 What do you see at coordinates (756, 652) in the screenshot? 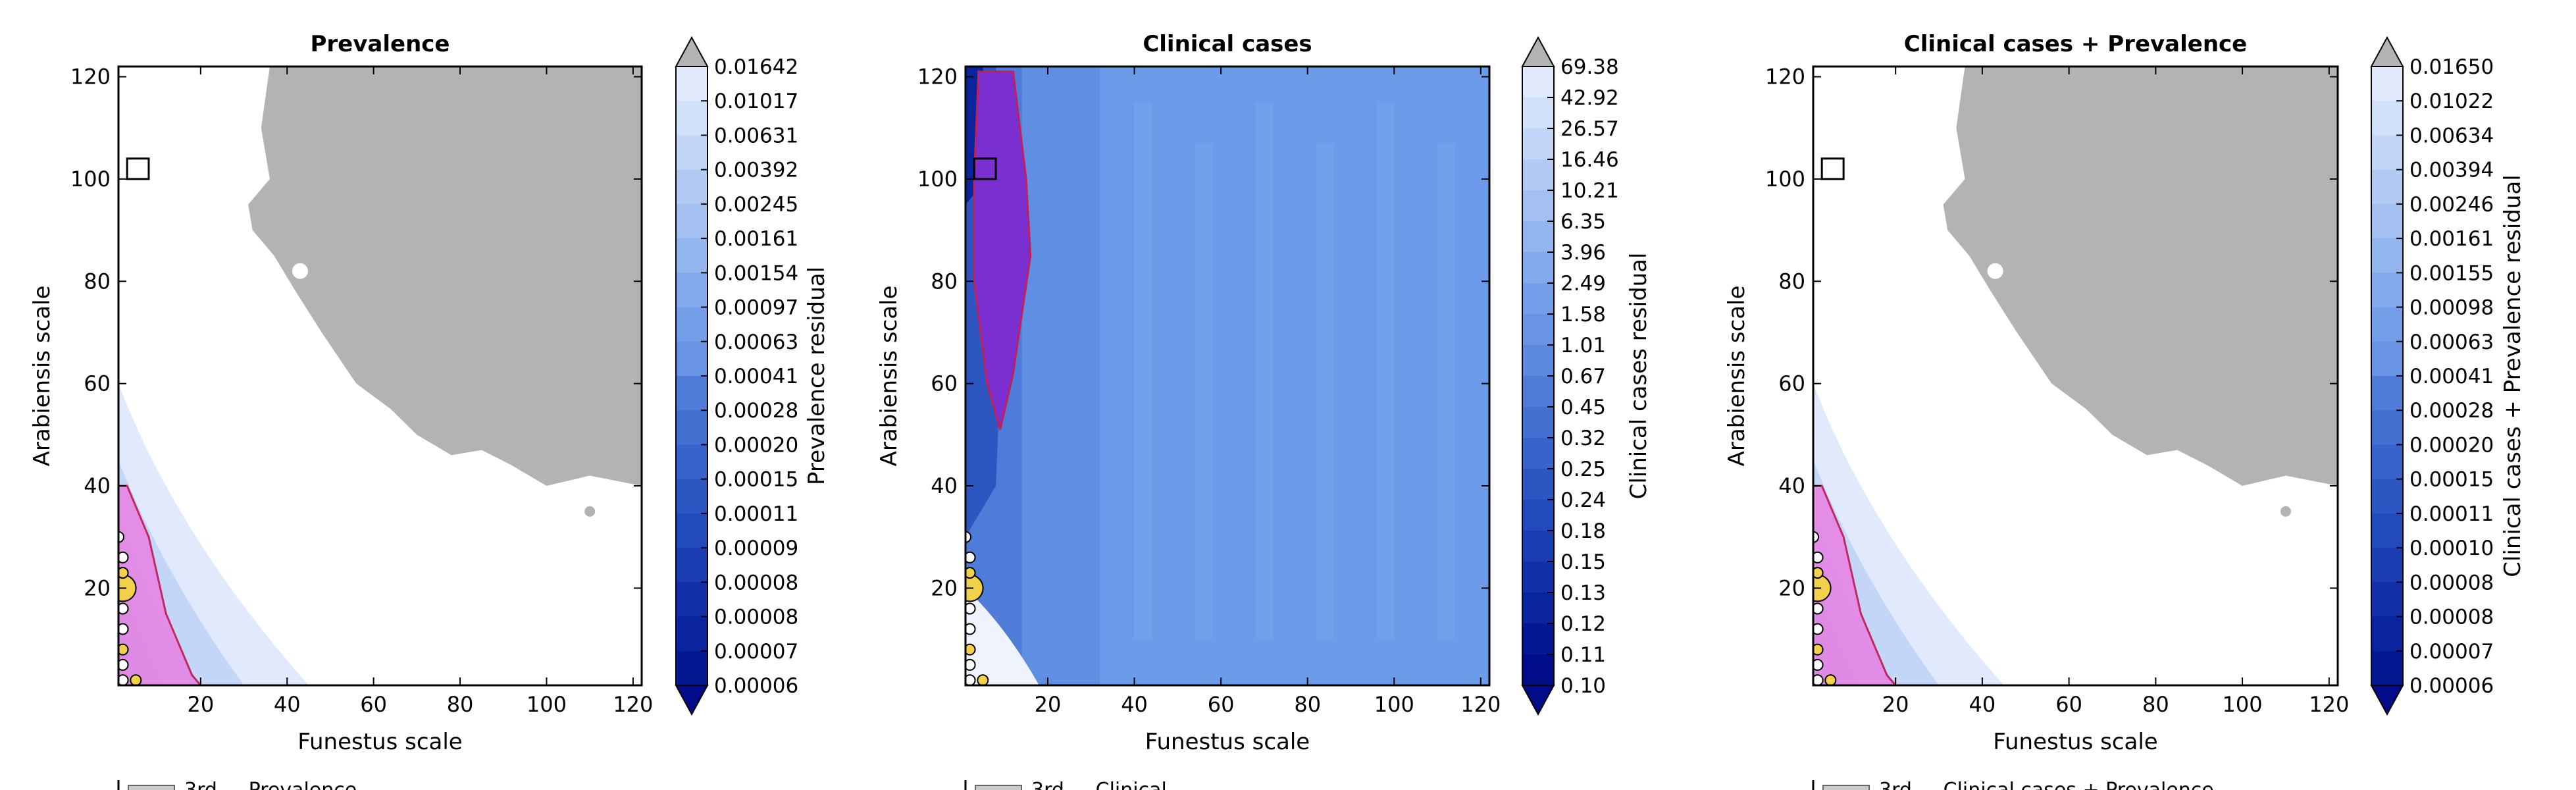
I see `colorbar-tick-label: 0.00007` at bounding box center [756, 652].